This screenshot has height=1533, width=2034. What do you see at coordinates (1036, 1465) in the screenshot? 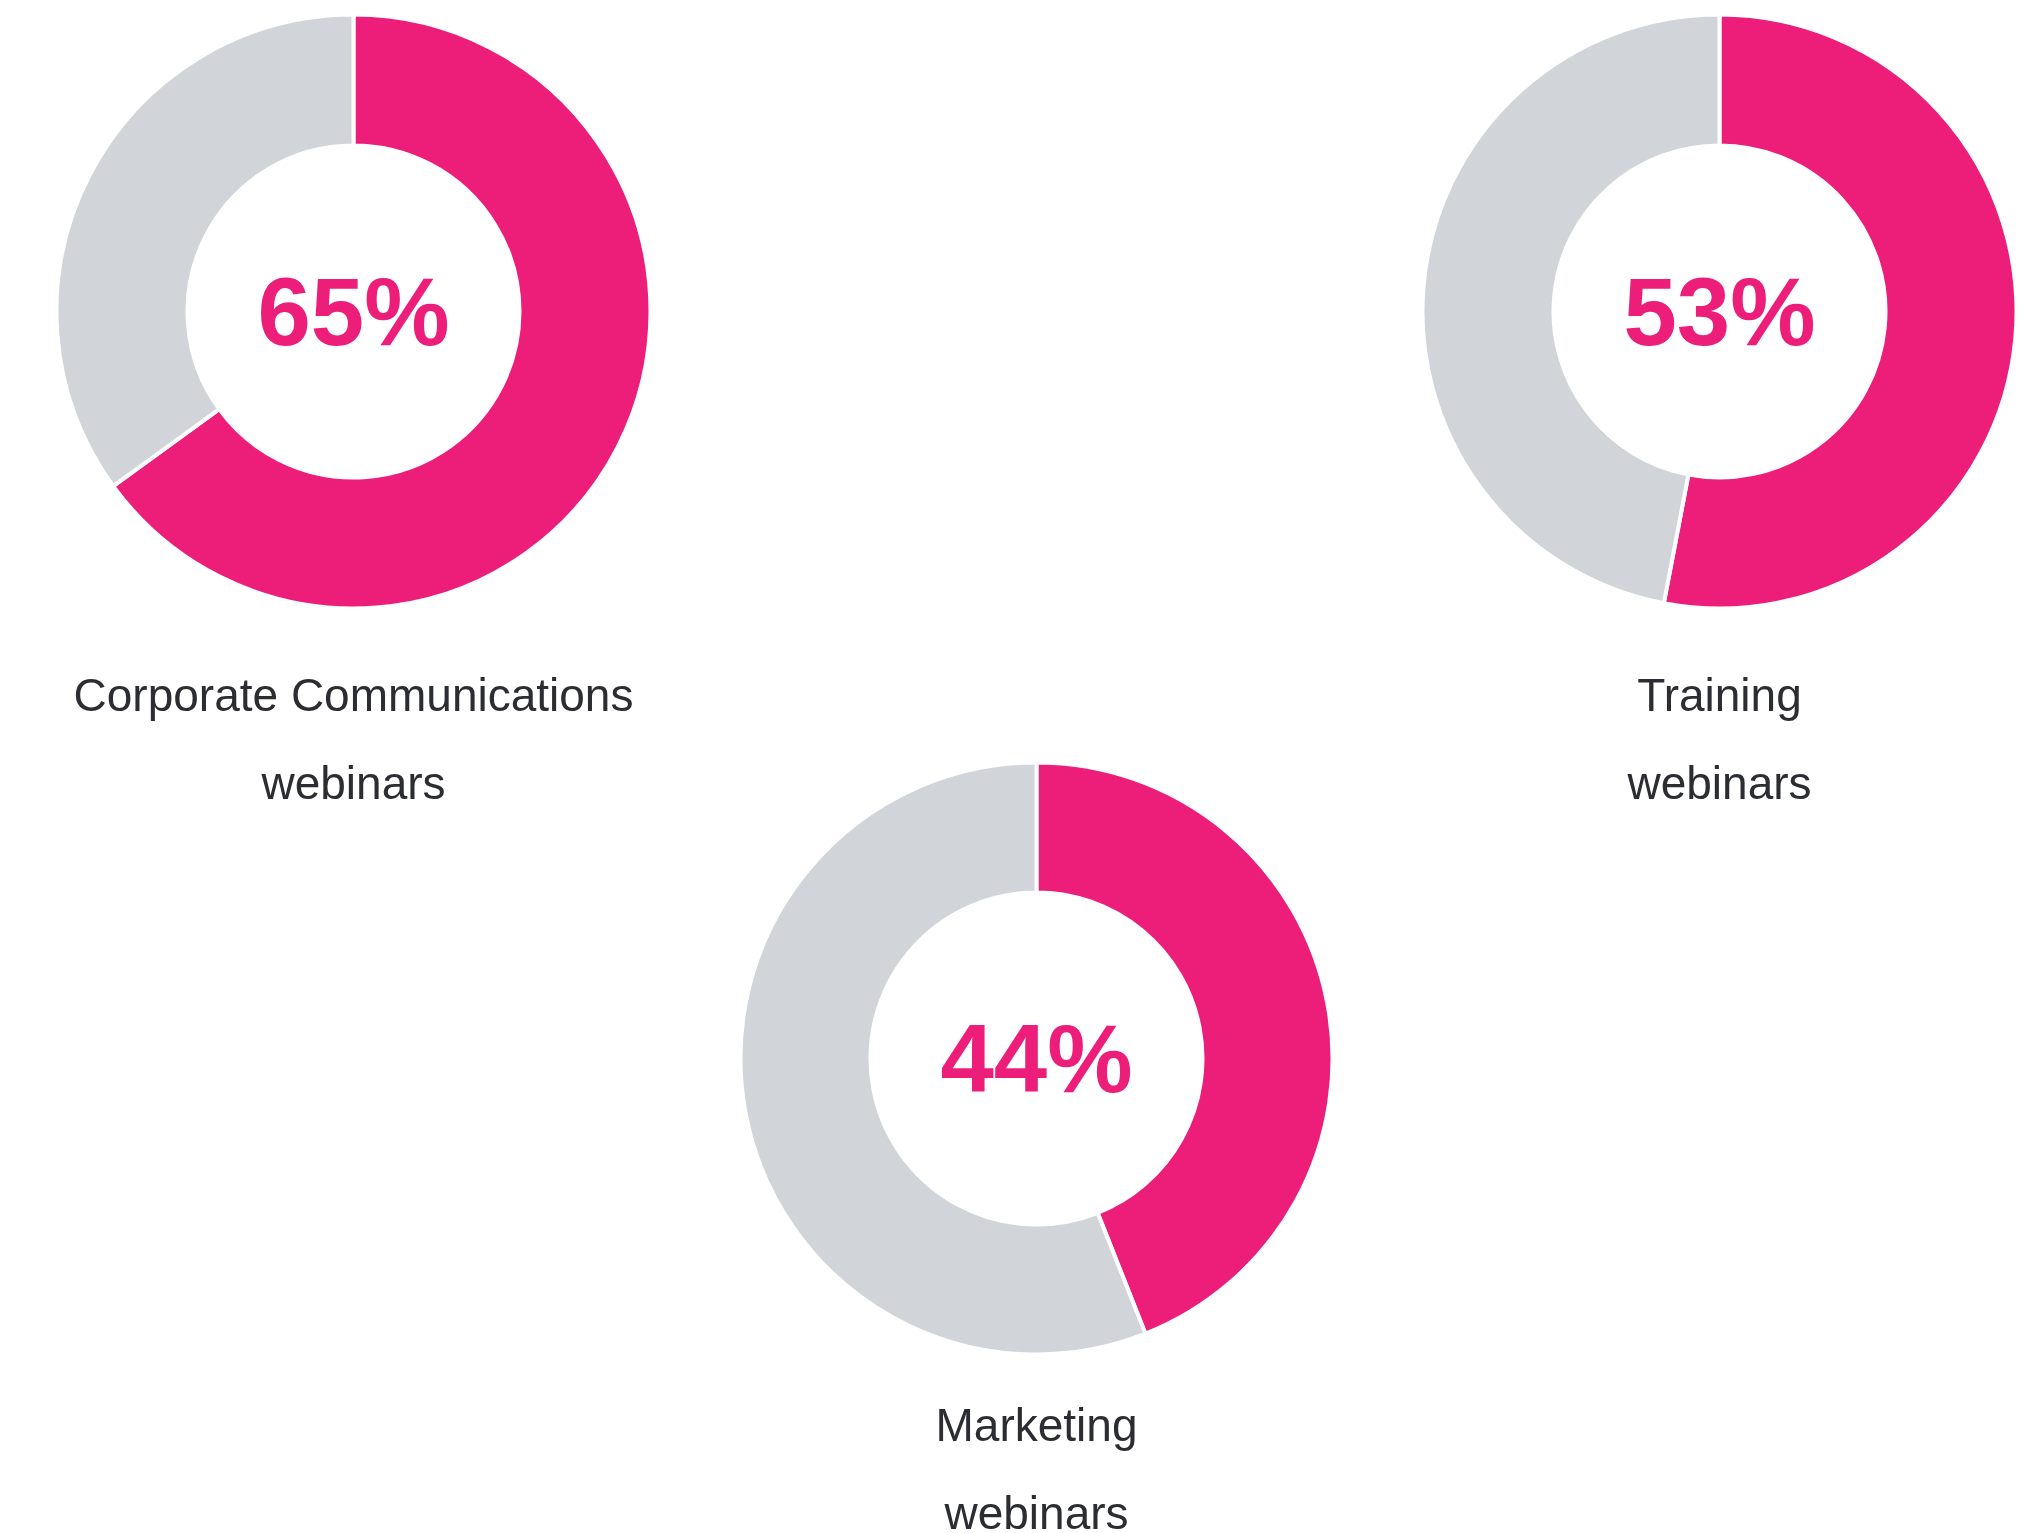
I see `text: Marketing webinars` at bounding box center [1036, 1465].